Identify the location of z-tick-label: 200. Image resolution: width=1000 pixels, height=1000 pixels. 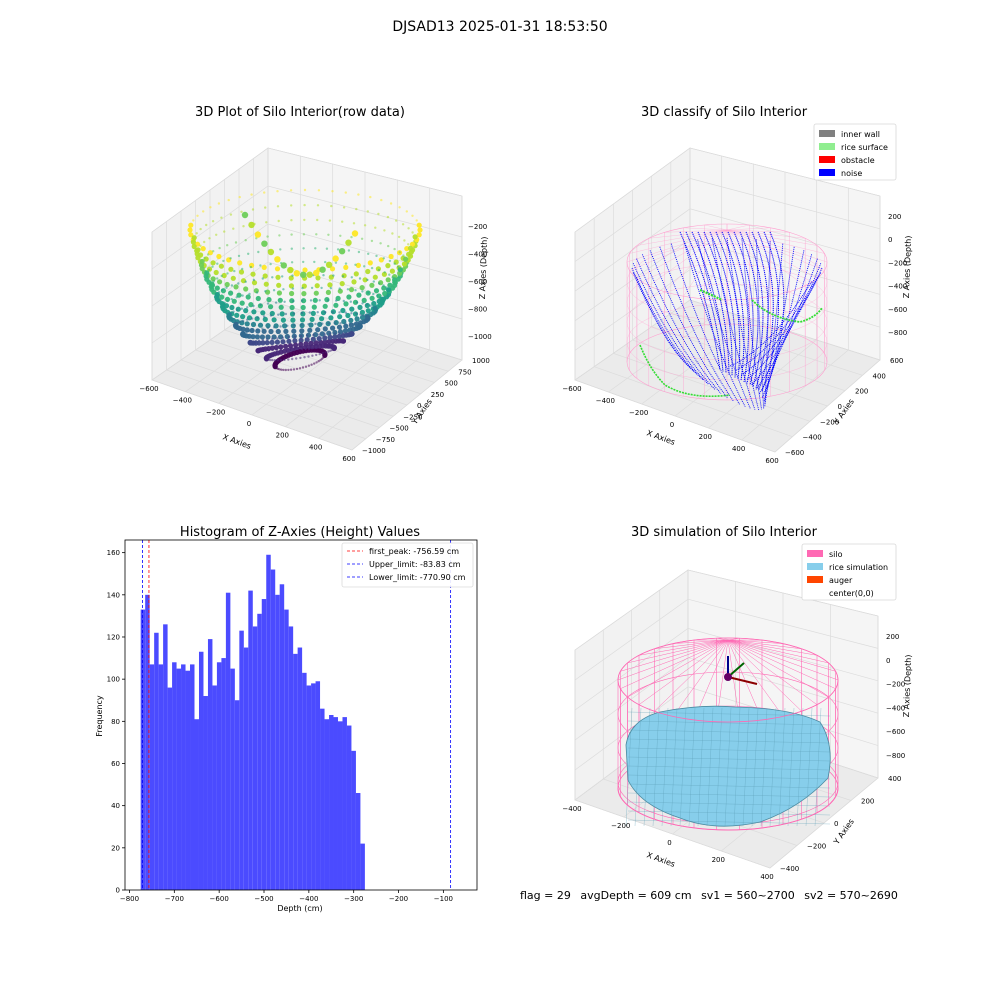
(892, 637).